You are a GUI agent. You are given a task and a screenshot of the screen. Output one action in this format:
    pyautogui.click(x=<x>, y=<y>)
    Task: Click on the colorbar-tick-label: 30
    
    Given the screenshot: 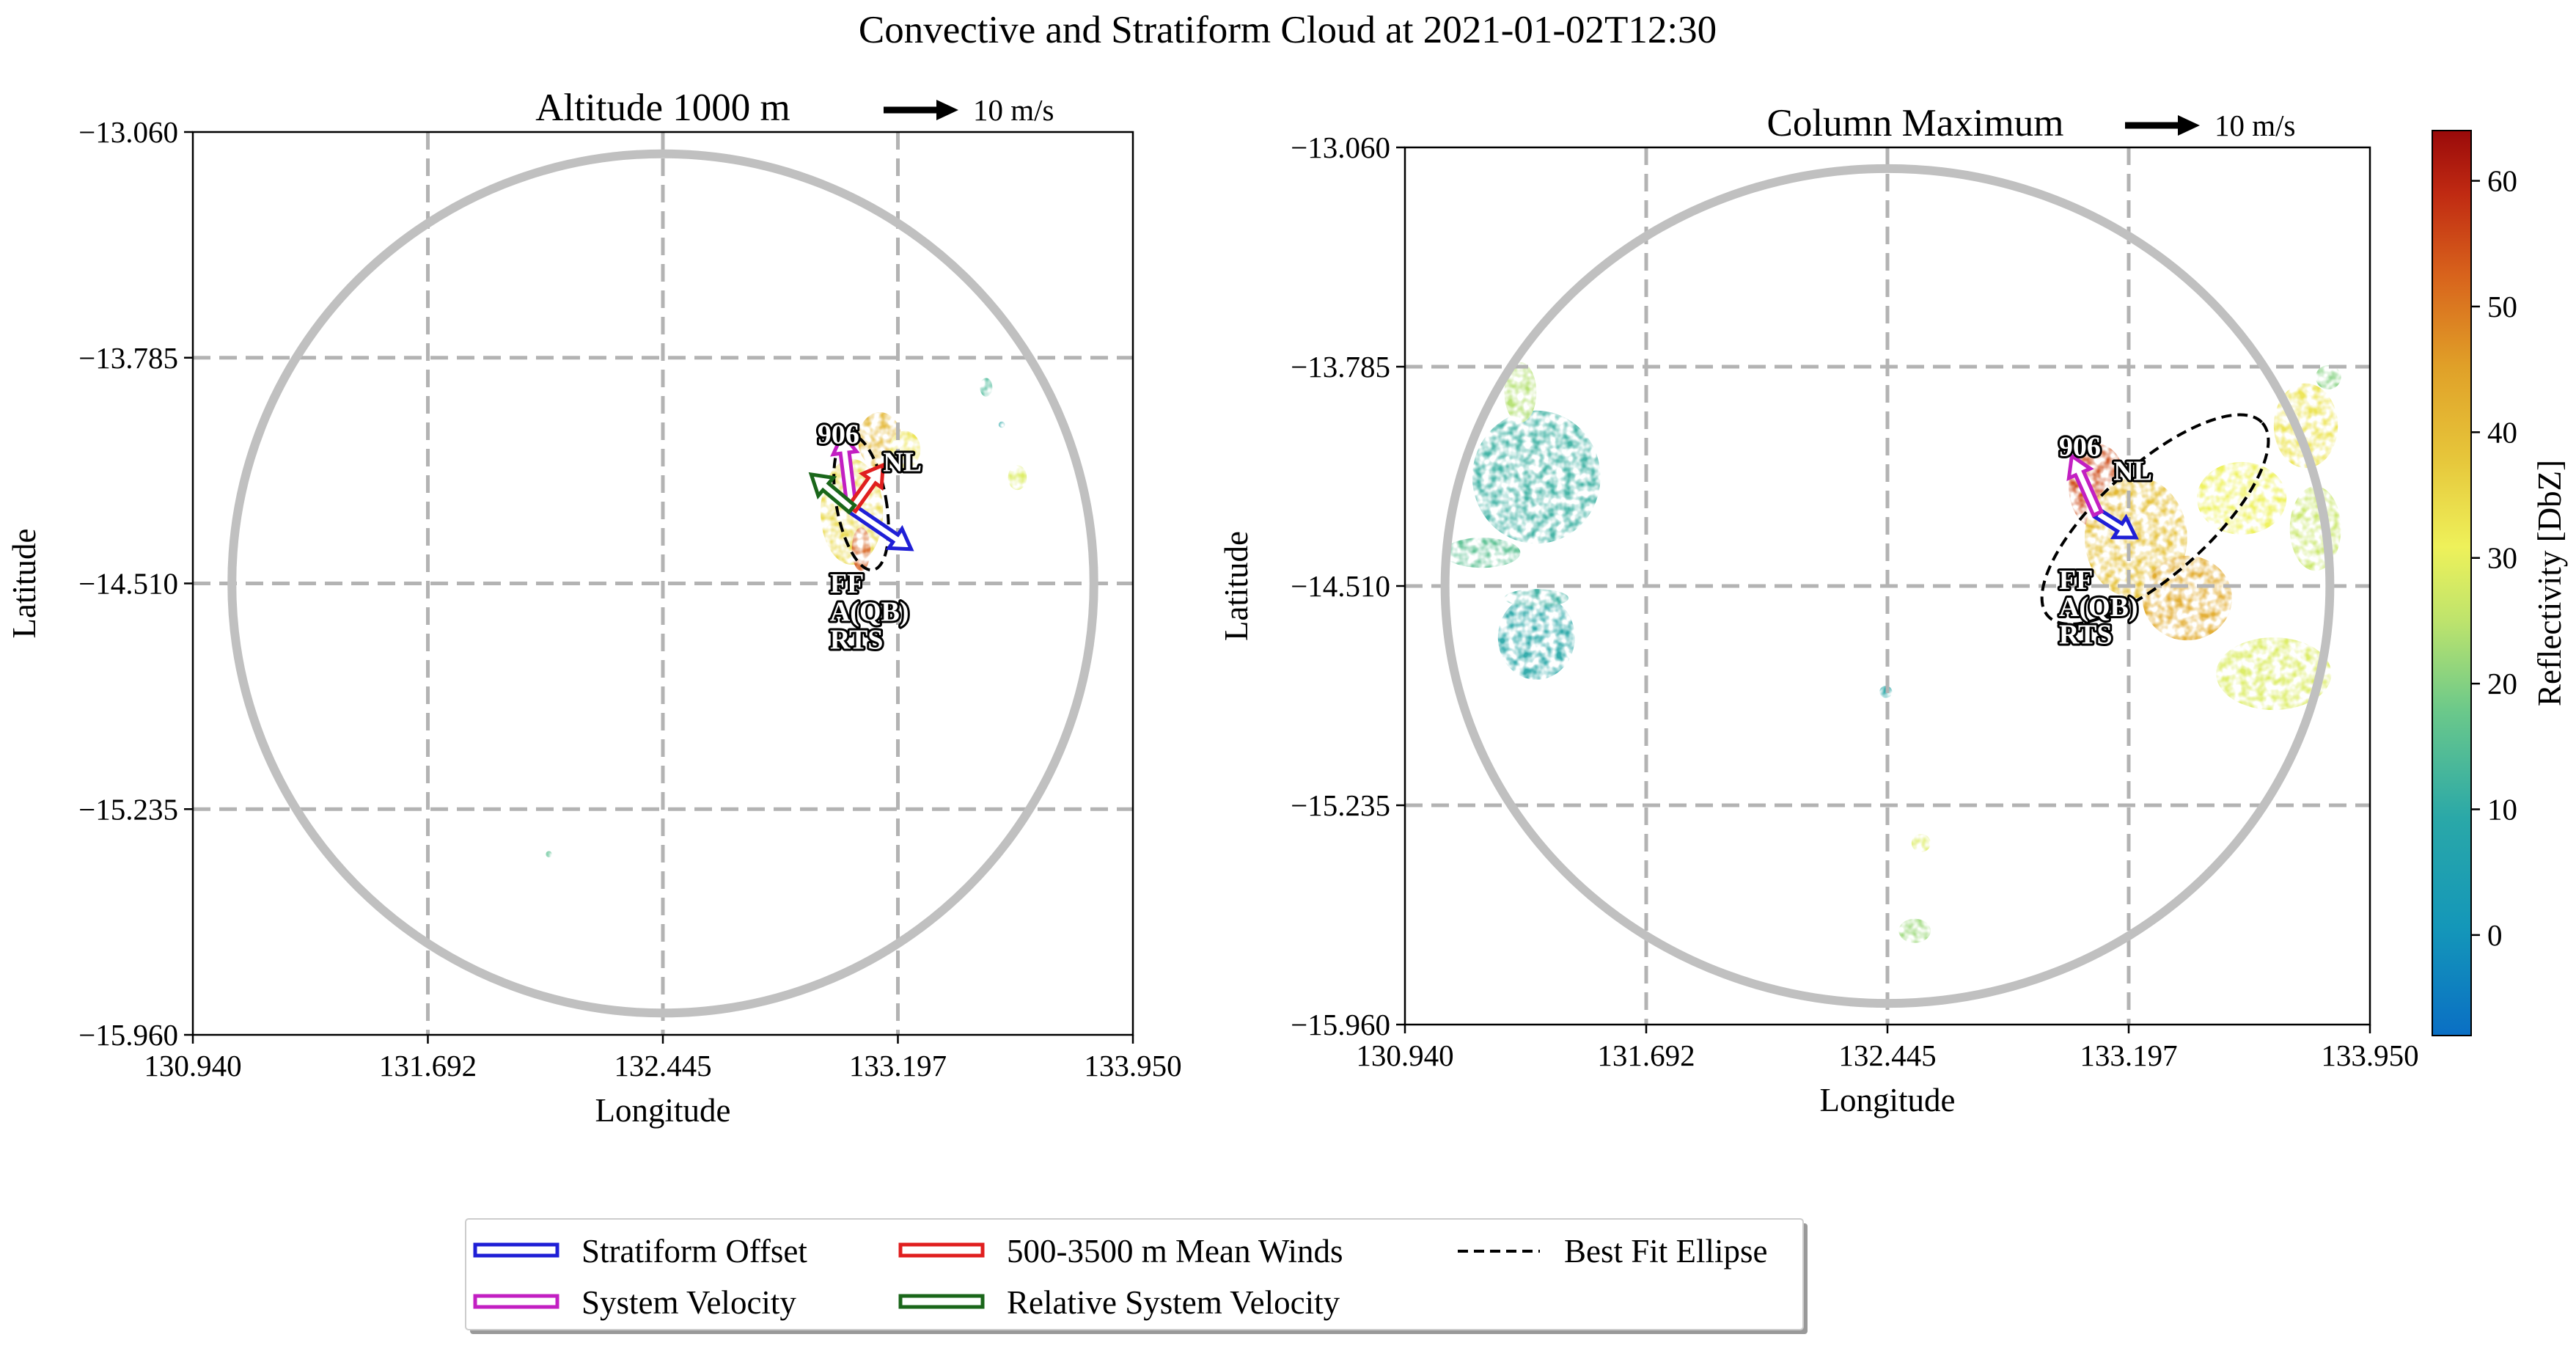 What is the action you would take?
    pyautogui.click(x=2502, y=558)
    